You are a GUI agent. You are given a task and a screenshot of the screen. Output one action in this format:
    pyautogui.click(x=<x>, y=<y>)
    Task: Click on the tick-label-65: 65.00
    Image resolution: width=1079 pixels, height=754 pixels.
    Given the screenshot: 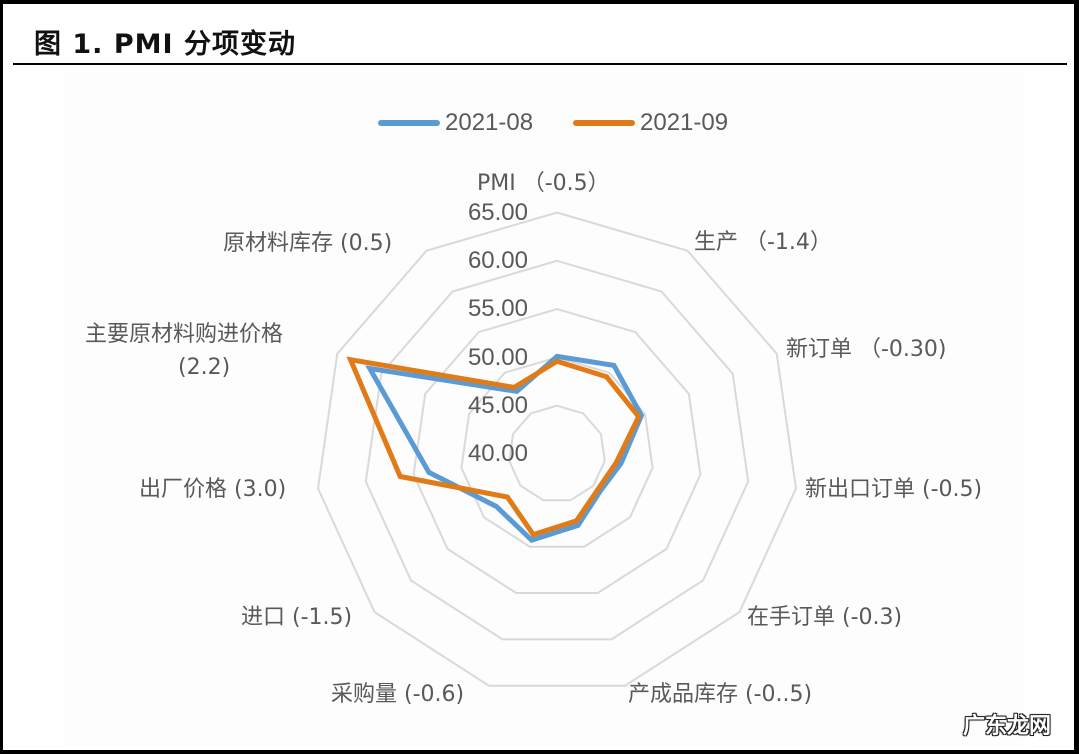 What is the action you would take?
    pyautogui.click(x=497, y=212)
    